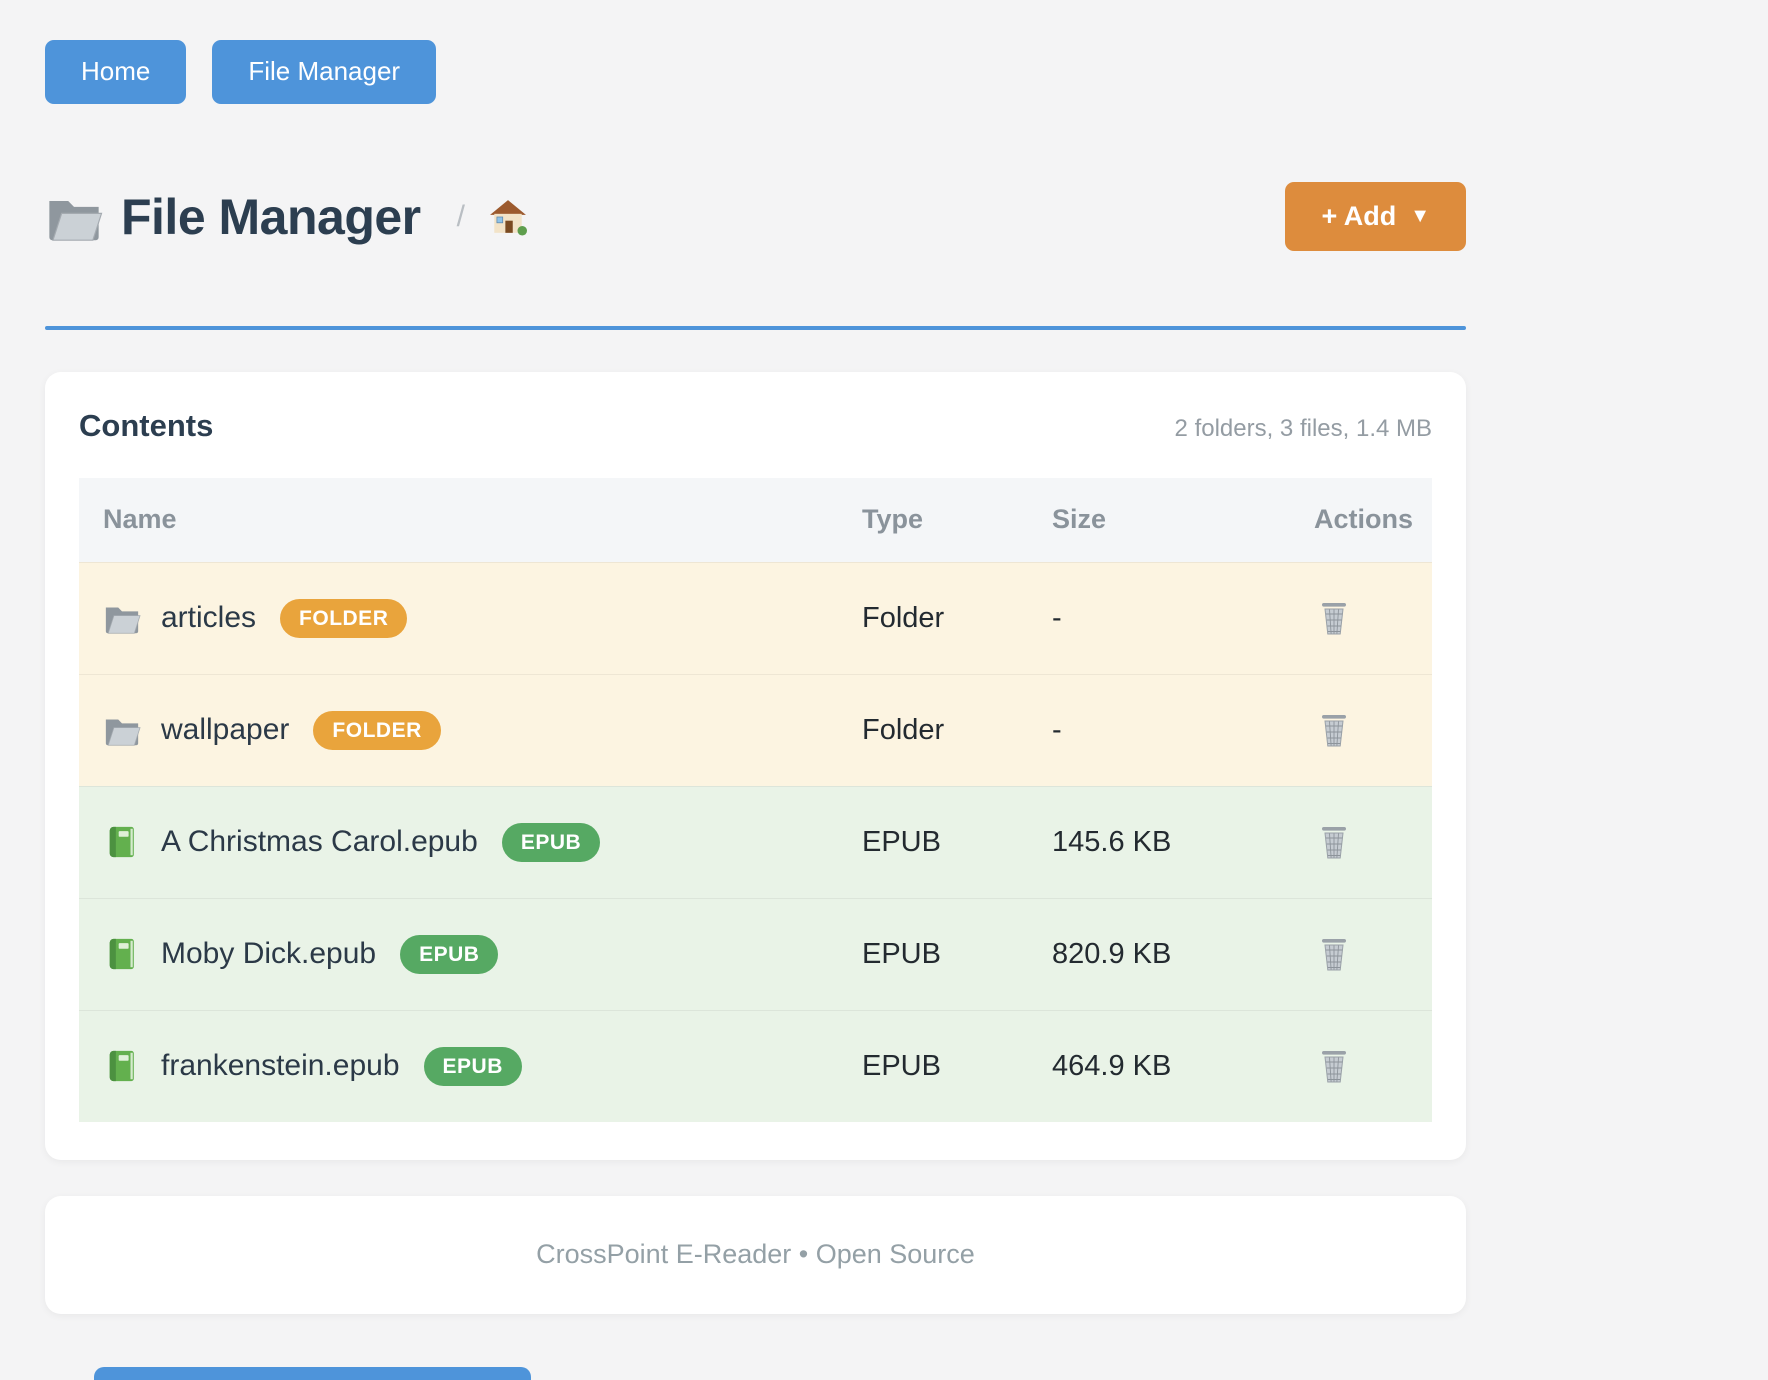  What do you see at coordinates (1303, 428) in the screenshot?
I see `contents-summary: 2 folders, 3 files, 1.4 MB` at bounding box center [1303, 428].